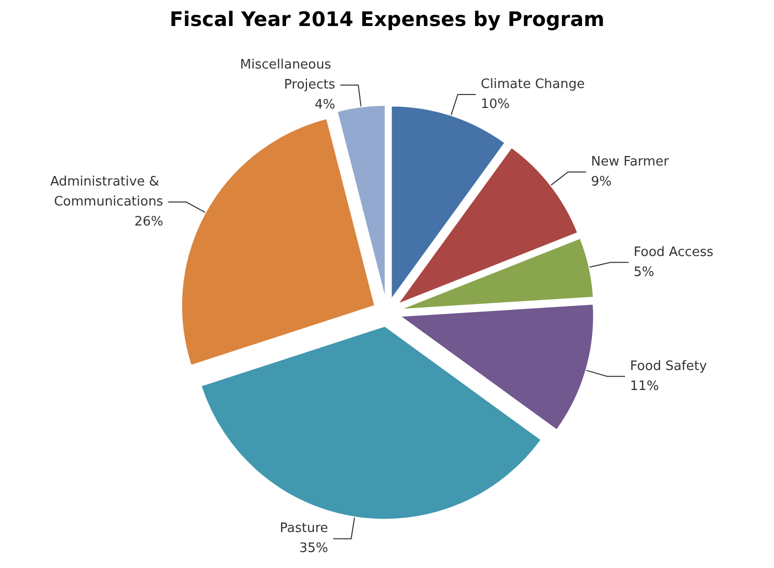  What do you see at coordinates (495, 104) in the screenshot?
I see `data-label: 10%` at bounding box center [495, 104].